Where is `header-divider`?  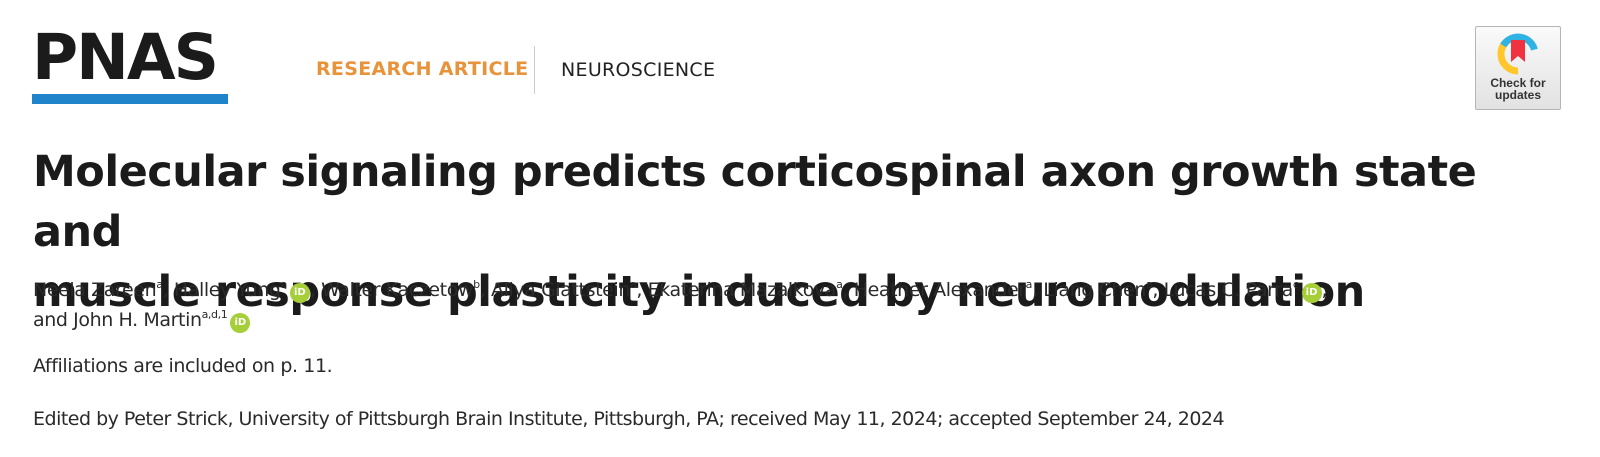
header-divider is located at coordinates (534, 70).